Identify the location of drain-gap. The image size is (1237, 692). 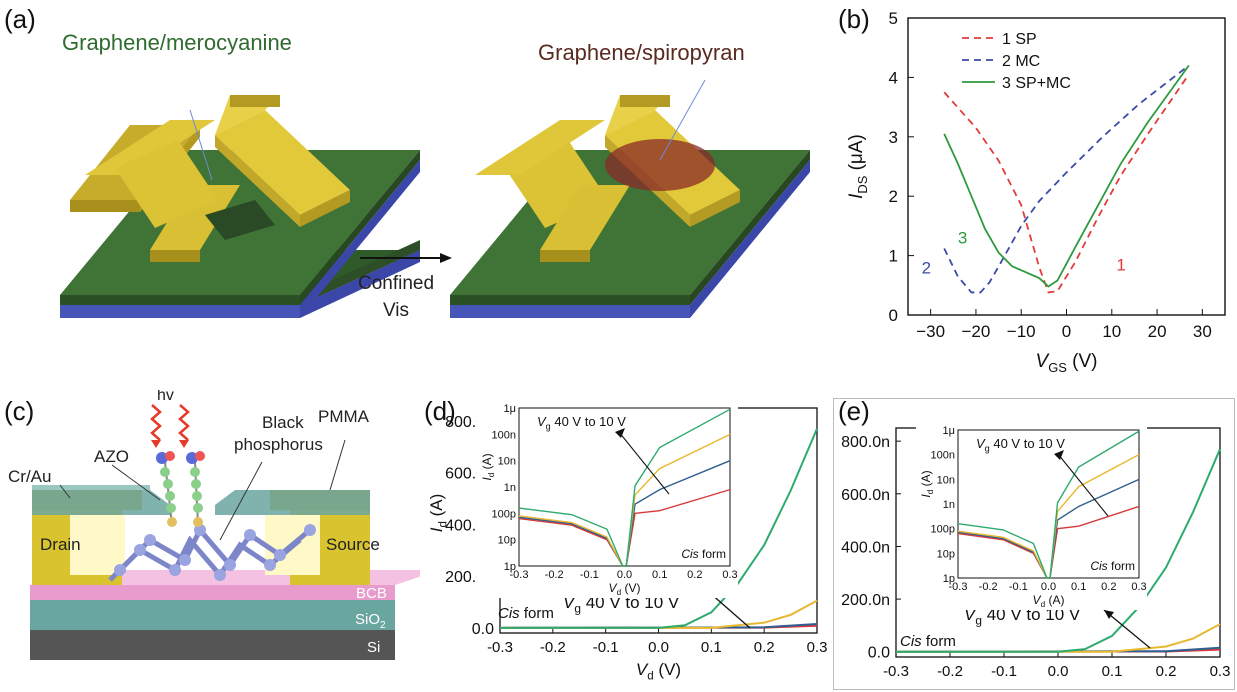
(97, 545).